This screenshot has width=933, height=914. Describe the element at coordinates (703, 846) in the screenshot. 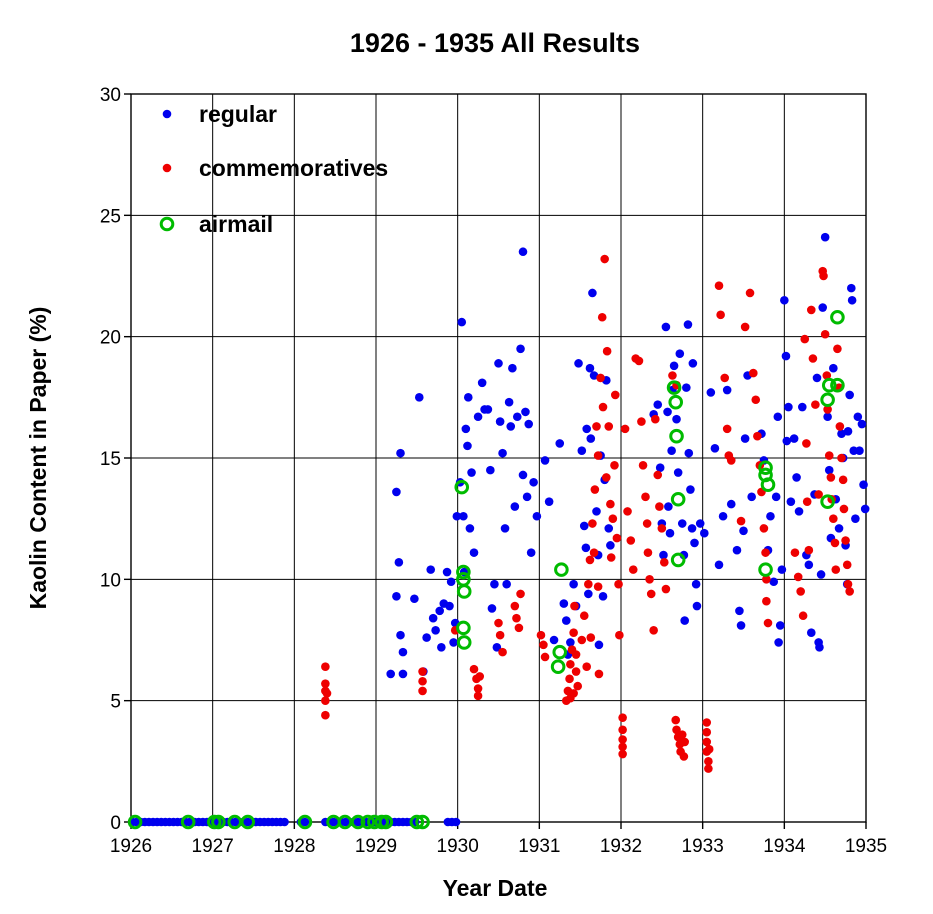

I see `x-tick-label: 1933` at that location.